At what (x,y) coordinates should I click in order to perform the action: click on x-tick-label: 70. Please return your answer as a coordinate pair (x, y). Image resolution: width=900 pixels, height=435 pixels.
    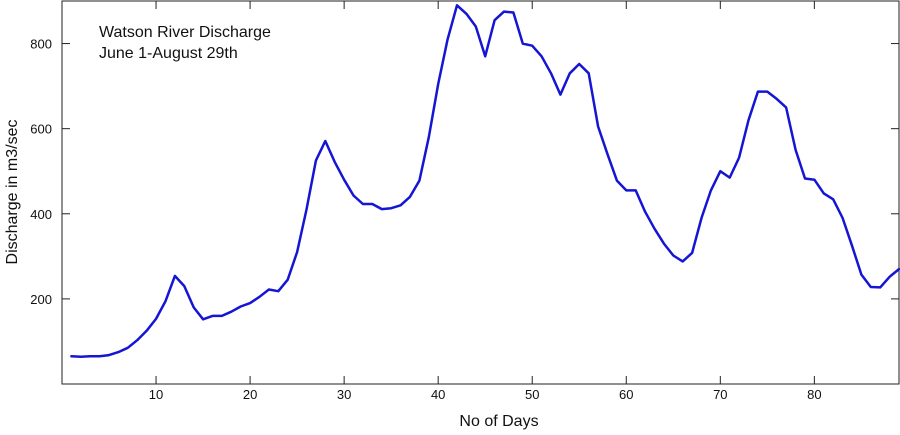
    Looking at the image, I should click on (720, 394).